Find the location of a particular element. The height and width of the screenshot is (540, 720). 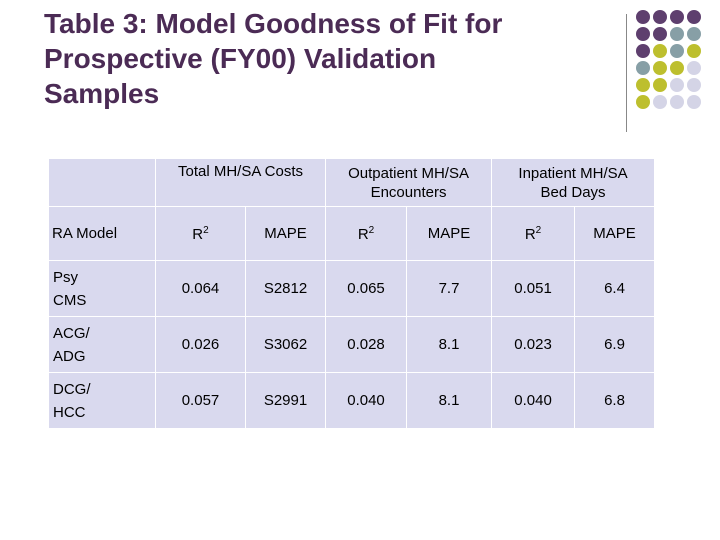

group-header-inpatient: Inpatient MH/SA Bed Days is located at coordinates (573, 182).